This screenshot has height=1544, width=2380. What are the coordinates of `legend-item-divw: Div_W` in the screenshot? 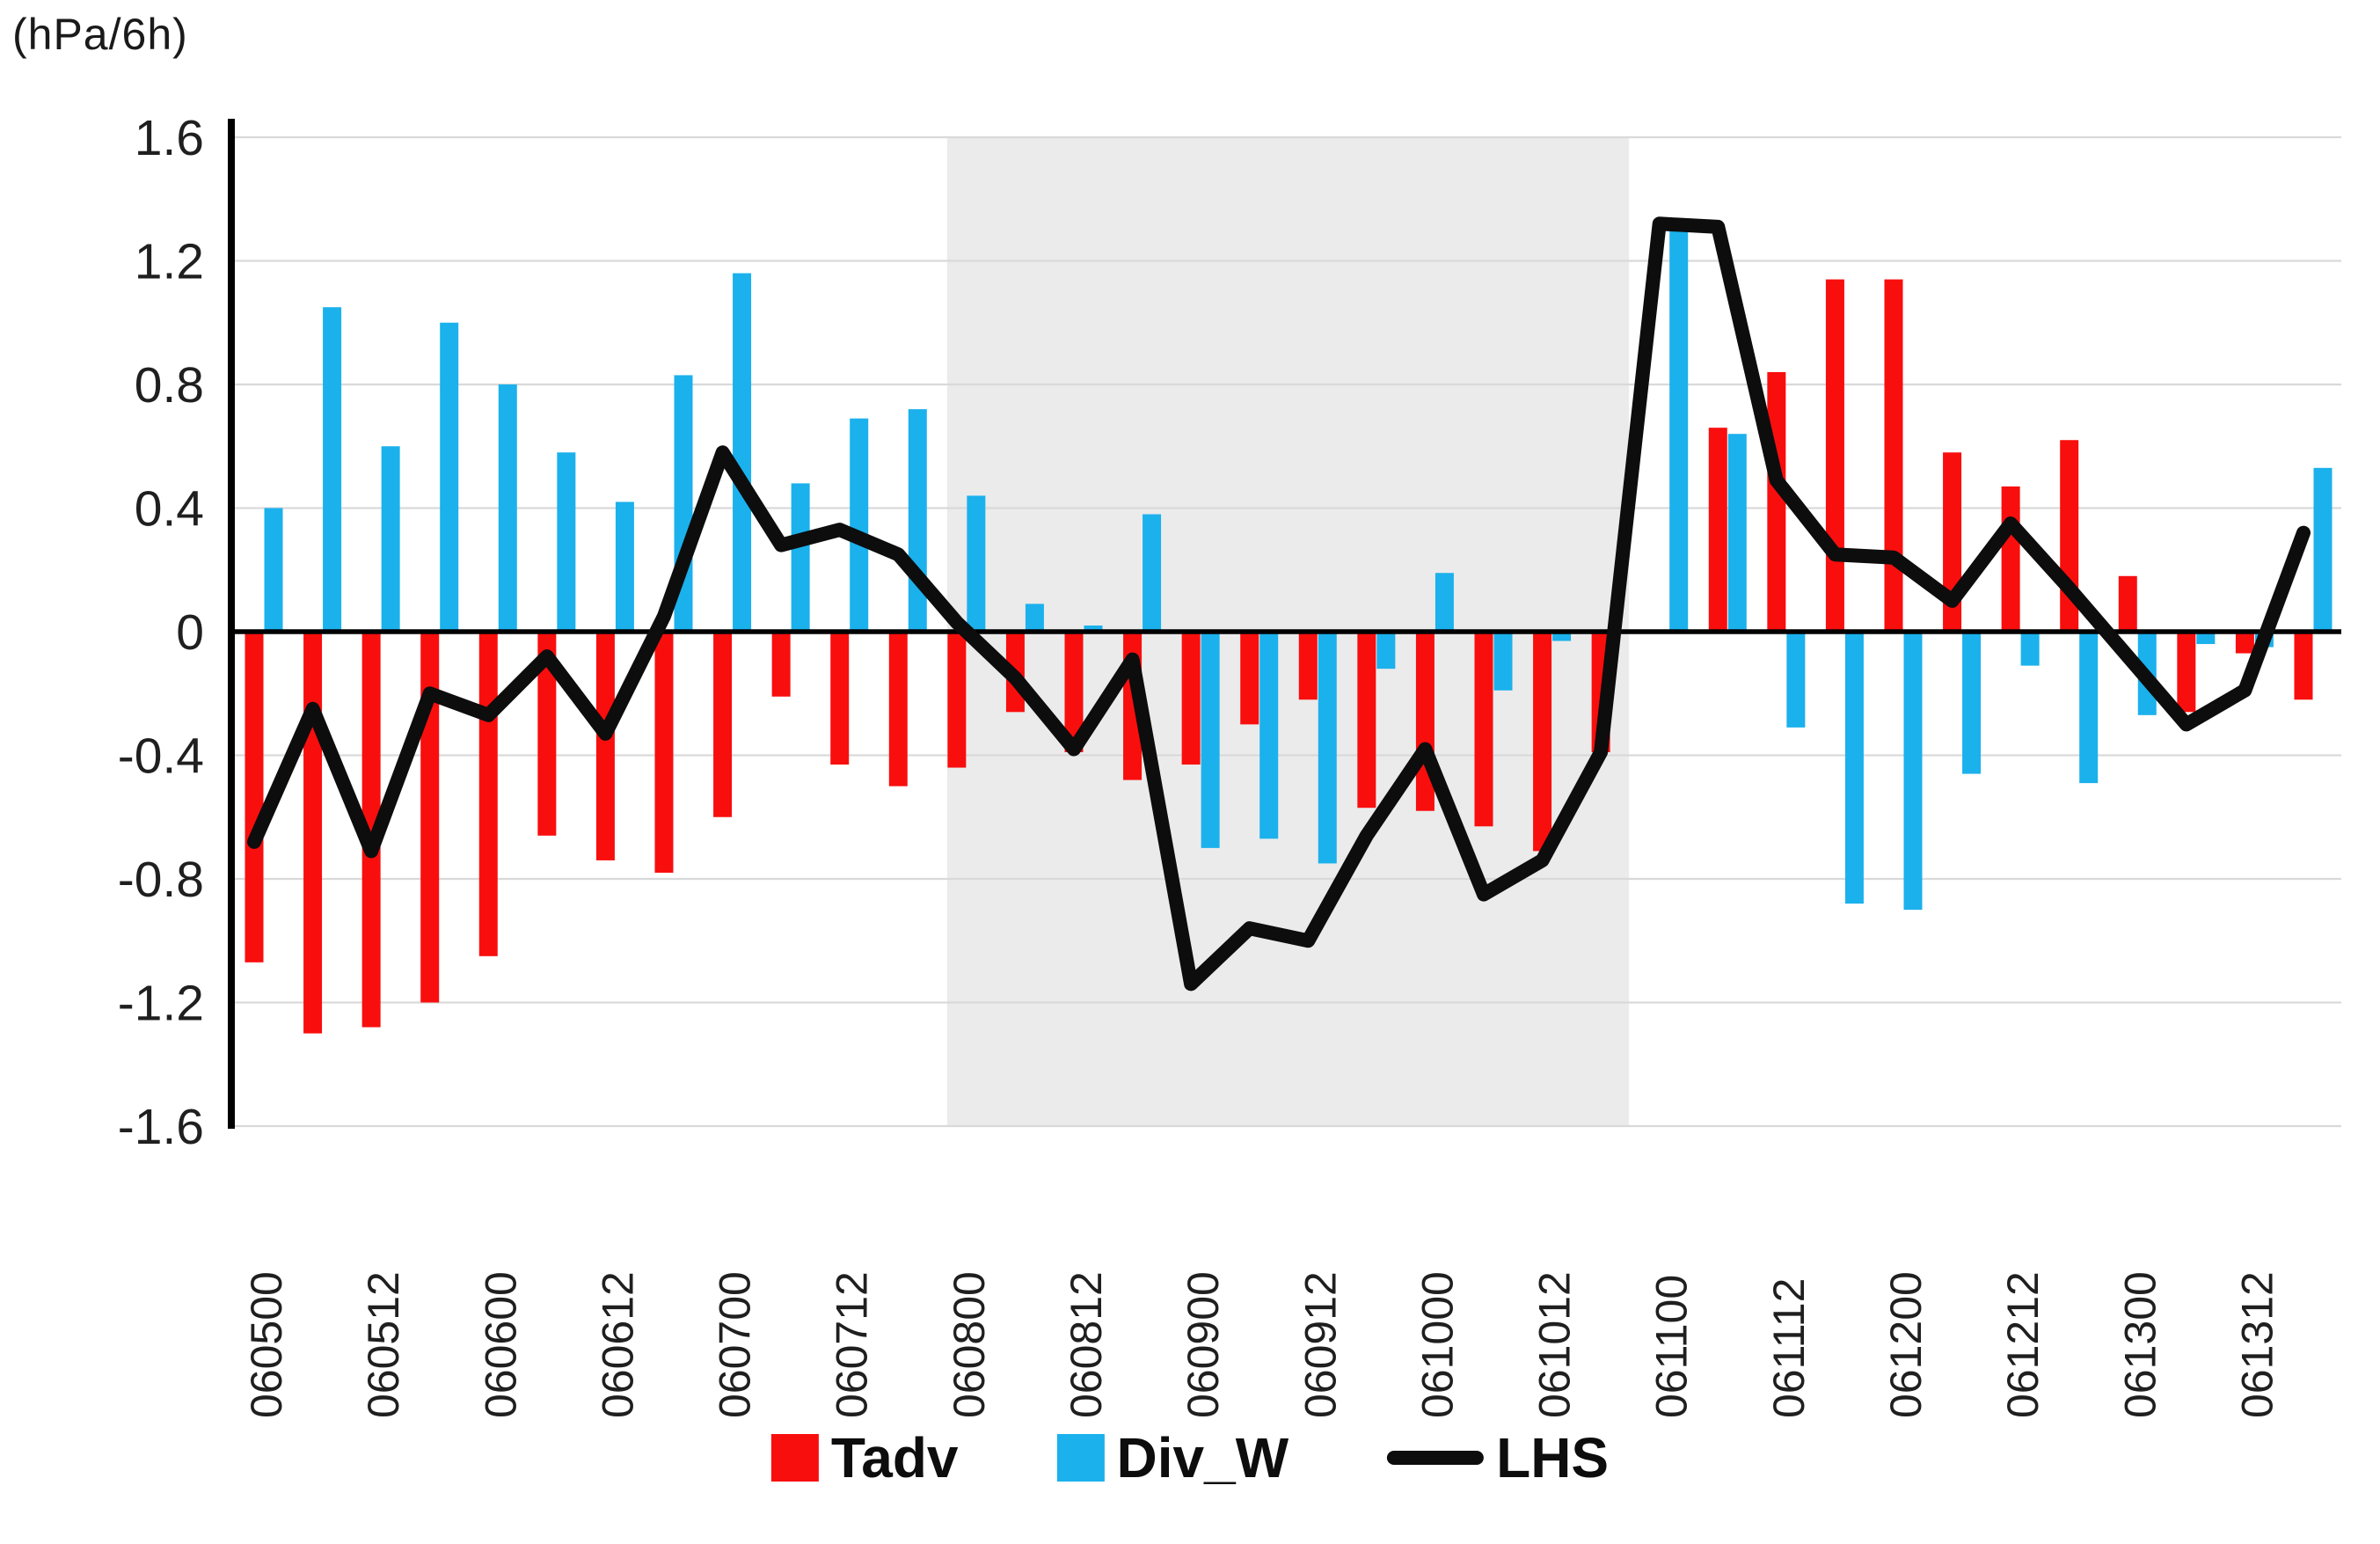 It's located at (1172, 1457).